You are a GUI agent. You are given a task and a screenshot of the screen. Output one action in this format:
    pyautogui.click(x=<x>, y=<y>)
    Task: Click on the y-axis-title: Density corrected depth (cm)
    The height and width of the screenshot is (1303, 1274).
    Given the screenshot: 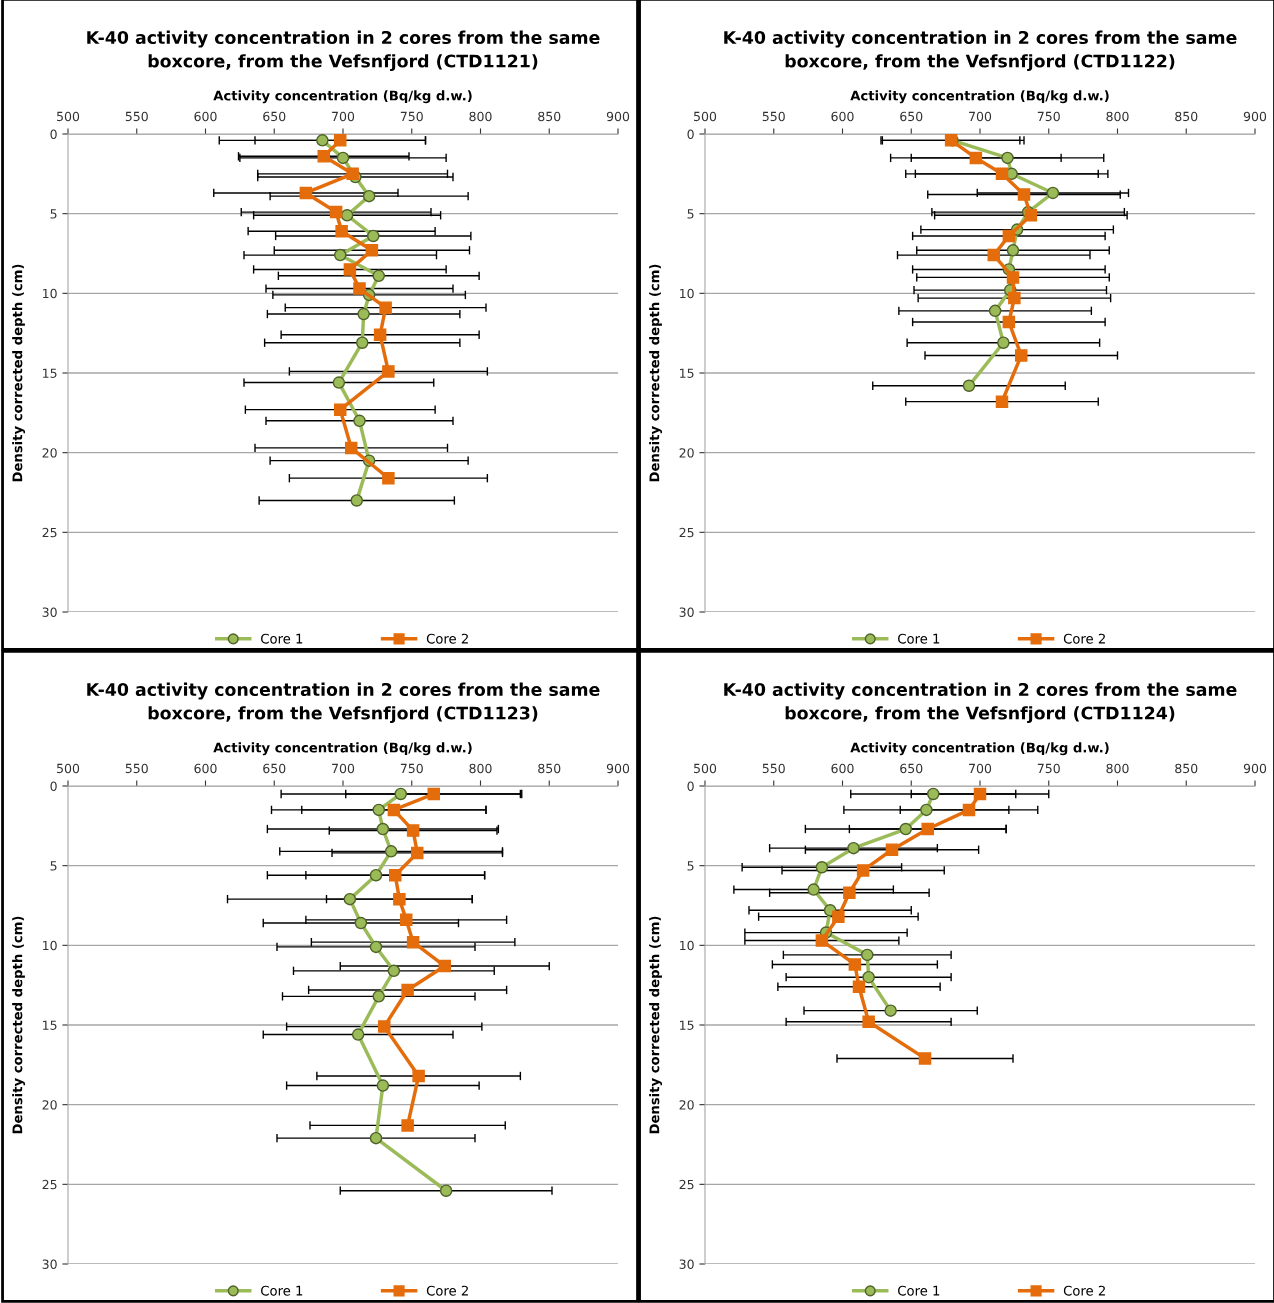 What is the action you would take?
    pyautogui.click(x=19, y=1025)
    